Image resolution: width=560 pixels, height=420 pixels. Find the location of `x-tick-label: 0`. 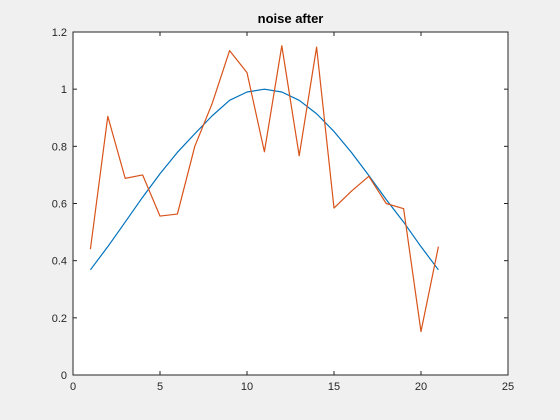

x-tick-label: 0 is located at coordinates (73, 387).